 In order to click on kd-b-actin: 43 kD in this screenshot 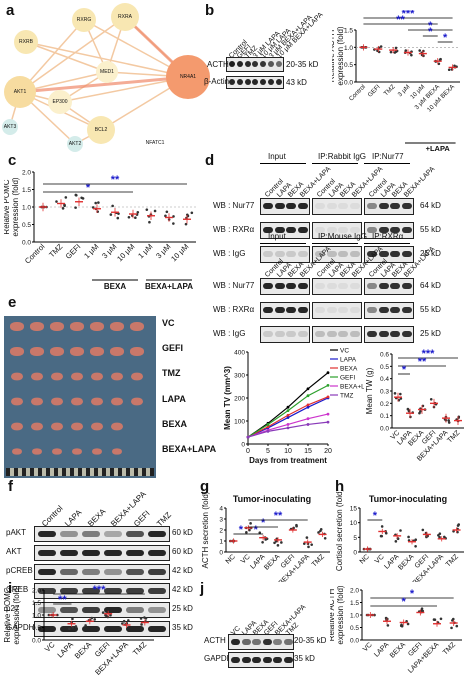, I will do `click(296, 82)`.